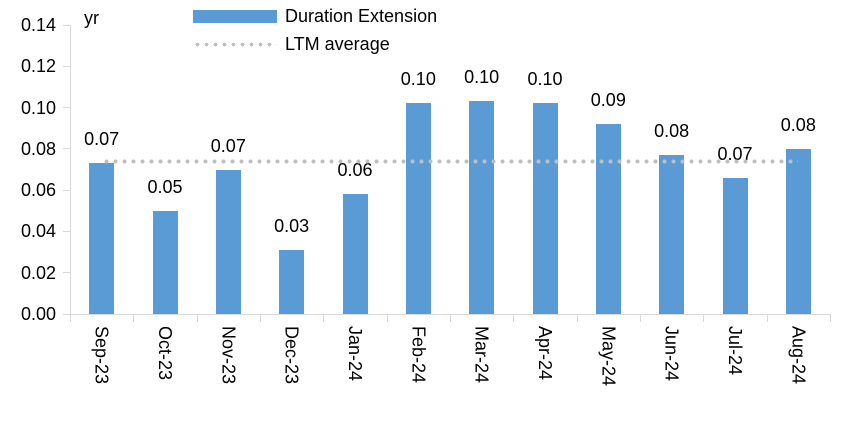  What do you see at coordinates (292, 226) in the screenshot?
I see `bar-value-label: 0.03` at bounding box center [292, 226].